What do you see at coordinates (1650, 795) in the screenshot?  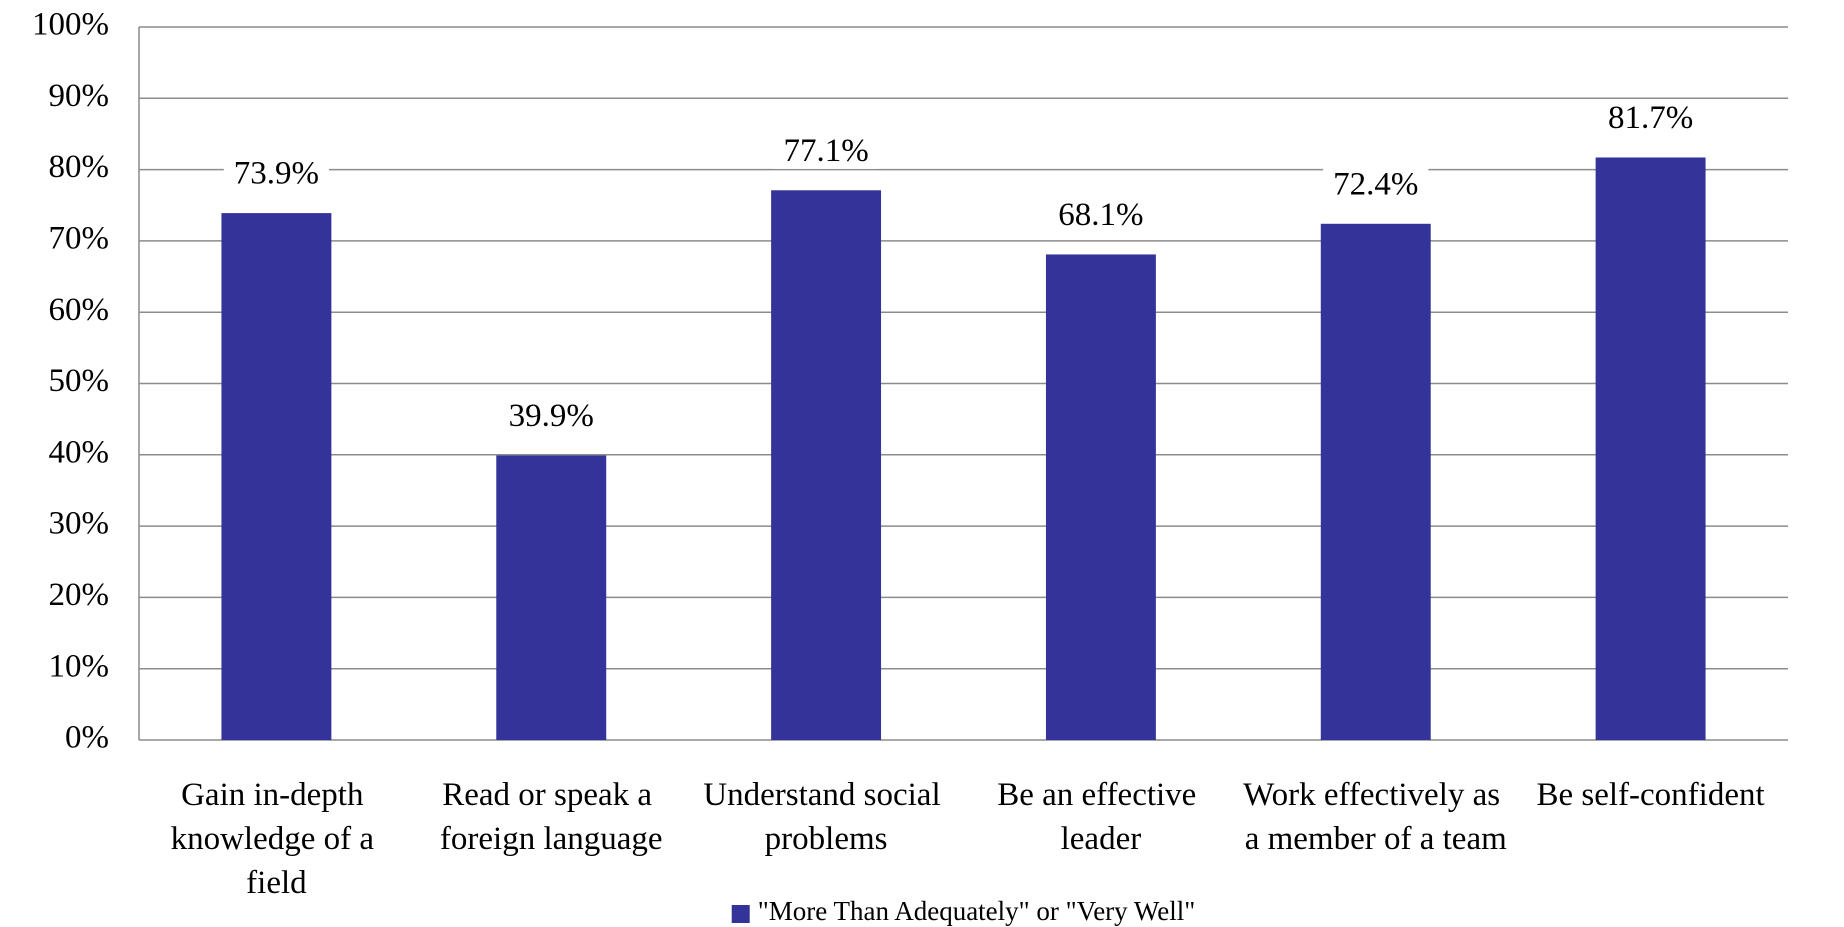 I see `x-tick-label: Be self-confident` at bounding box center [1650, 795].